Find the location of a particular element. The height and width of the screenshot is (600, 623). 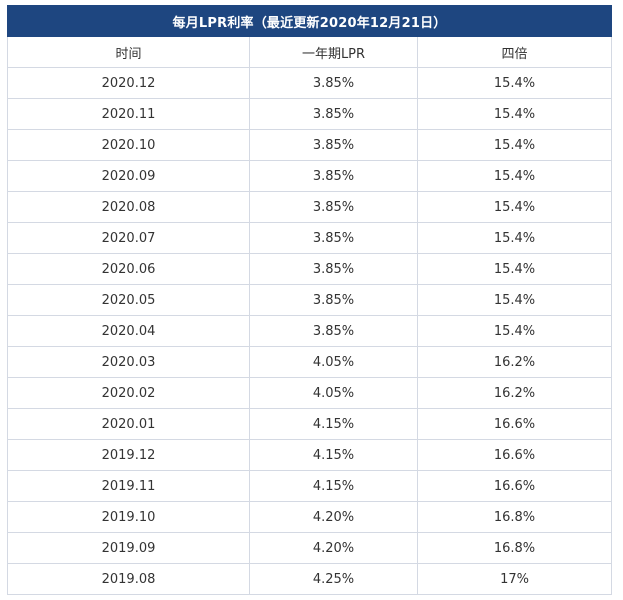

table-row: 2020.03 4.05% 16.2% is located at coordinates (310, 362).